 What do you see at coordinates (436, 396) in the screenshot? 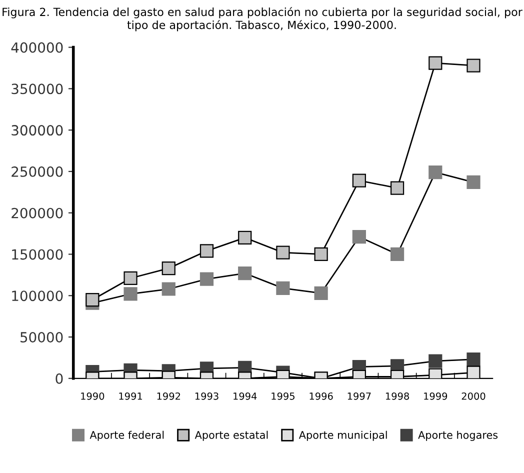
I see `x-tick-label: 1999` at bounding box center [436, 396].